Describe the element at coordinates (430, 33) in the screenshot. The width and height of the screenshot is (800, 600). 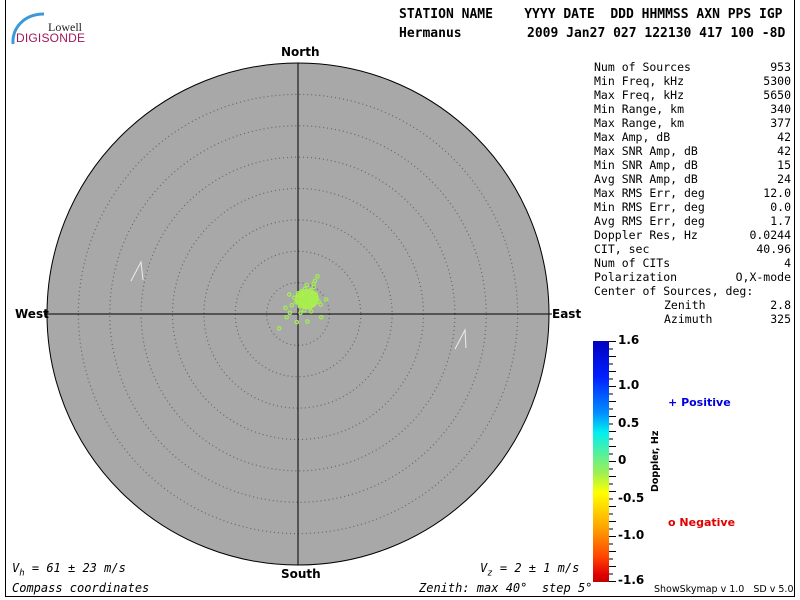
I see `station-name: Hermanus` at that location.